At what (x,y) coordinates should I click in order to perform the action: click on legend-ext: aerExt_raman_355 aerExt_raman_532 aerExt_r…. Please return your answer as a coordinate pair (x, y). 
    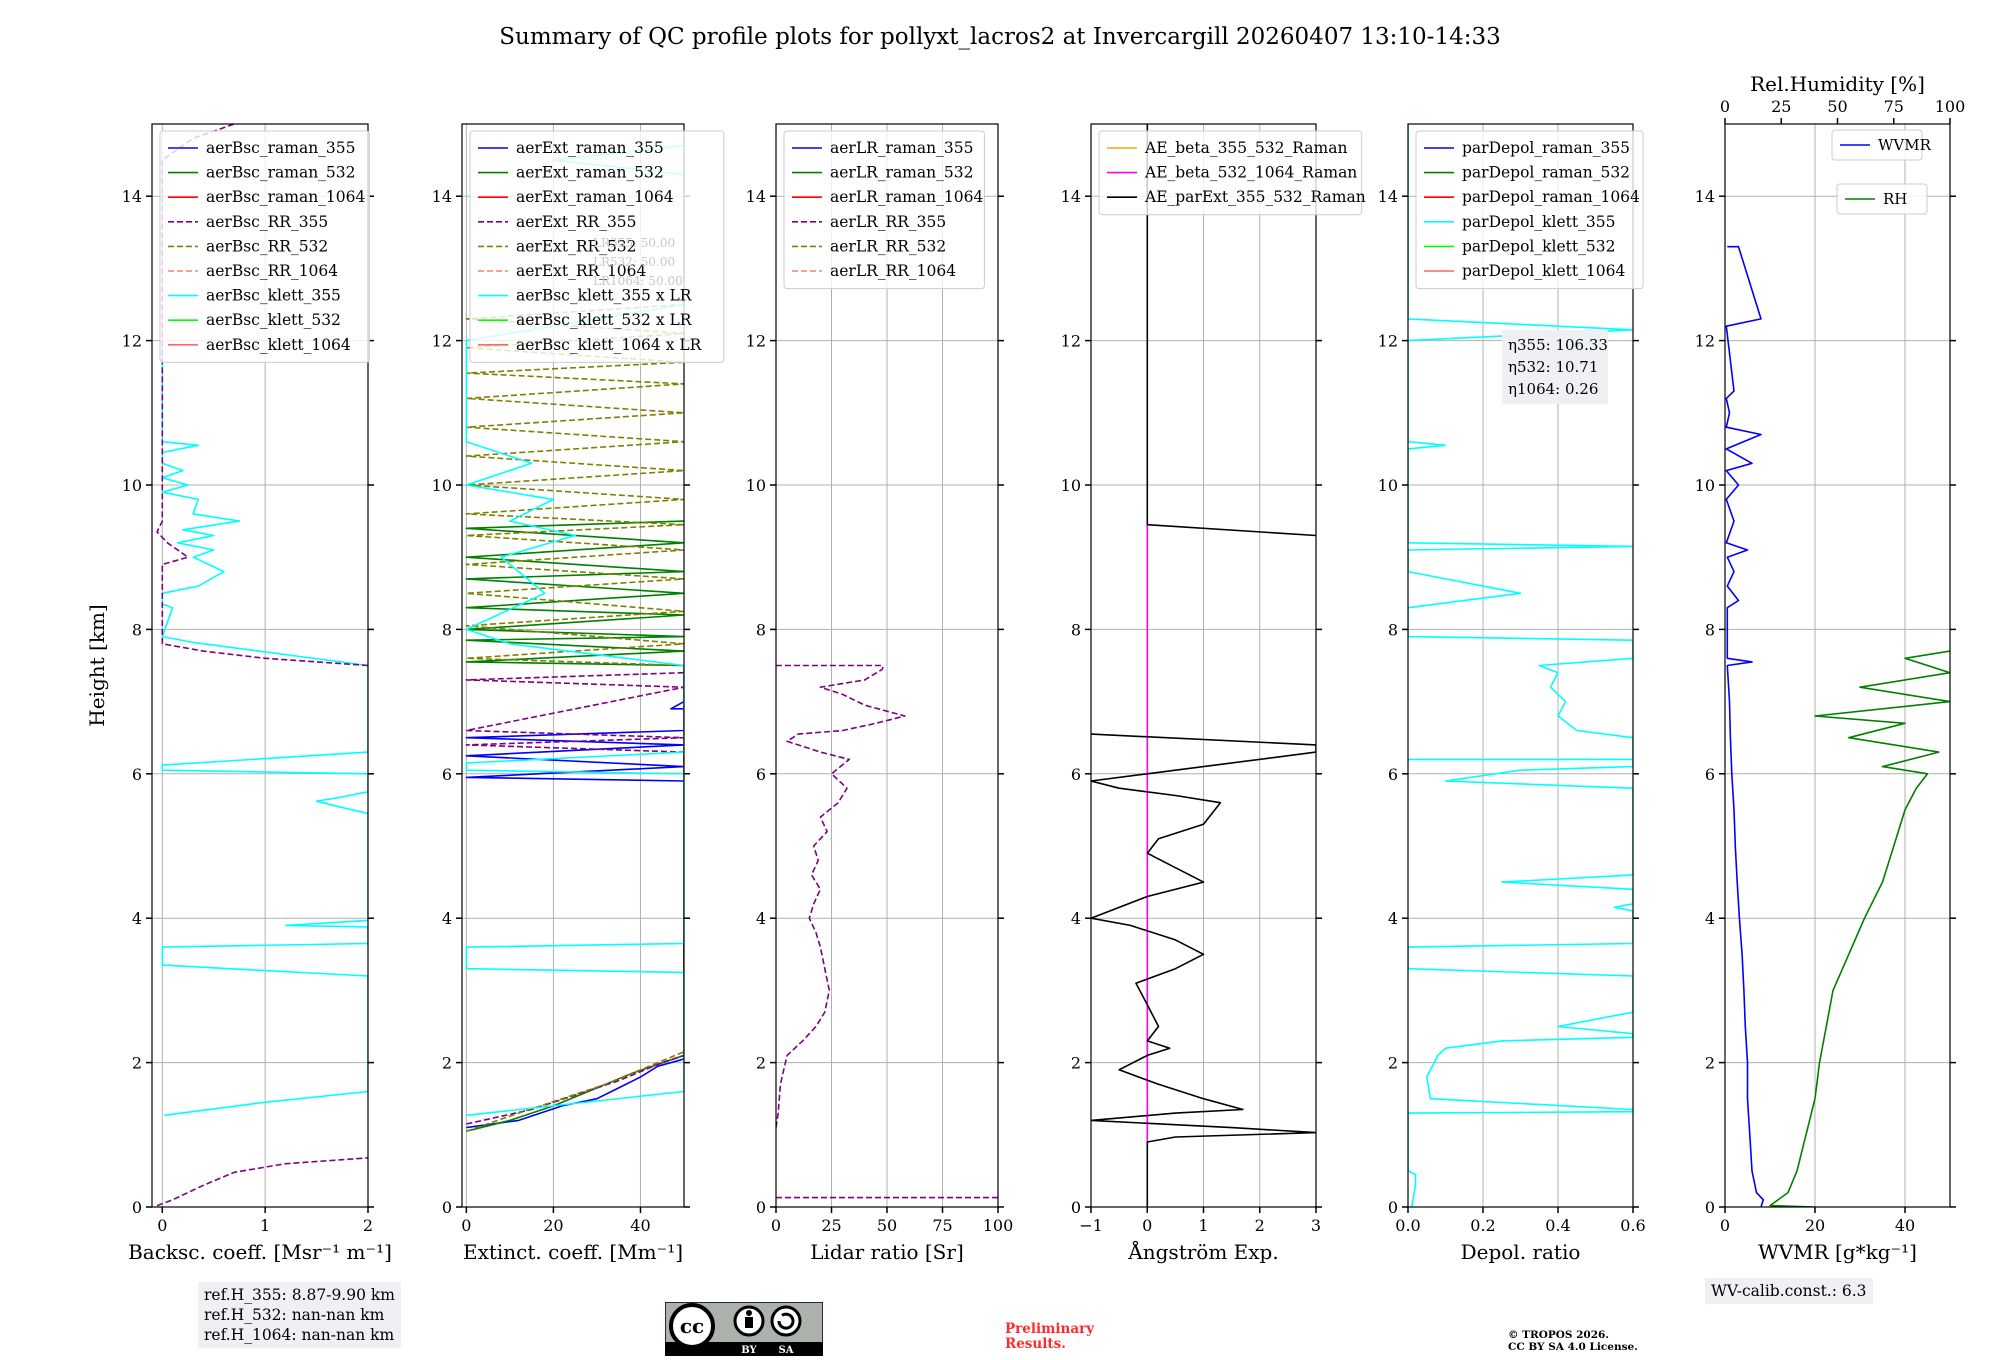
    Looking at the image, I should click on (597, 246).